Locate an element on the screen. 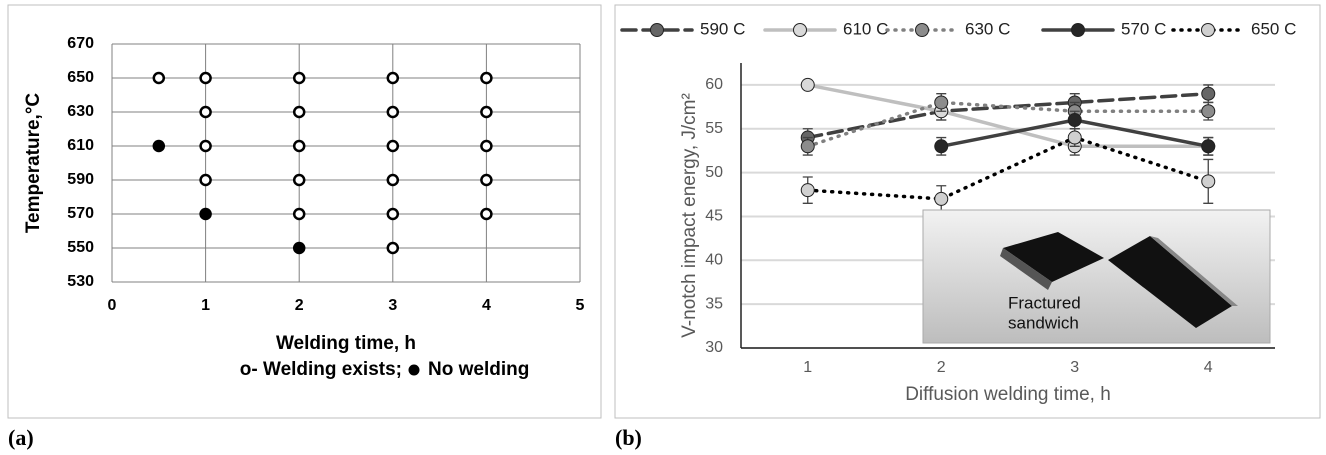 The image size is (1326, 455). panel-label: (a) is located at coordinates (21, 437).